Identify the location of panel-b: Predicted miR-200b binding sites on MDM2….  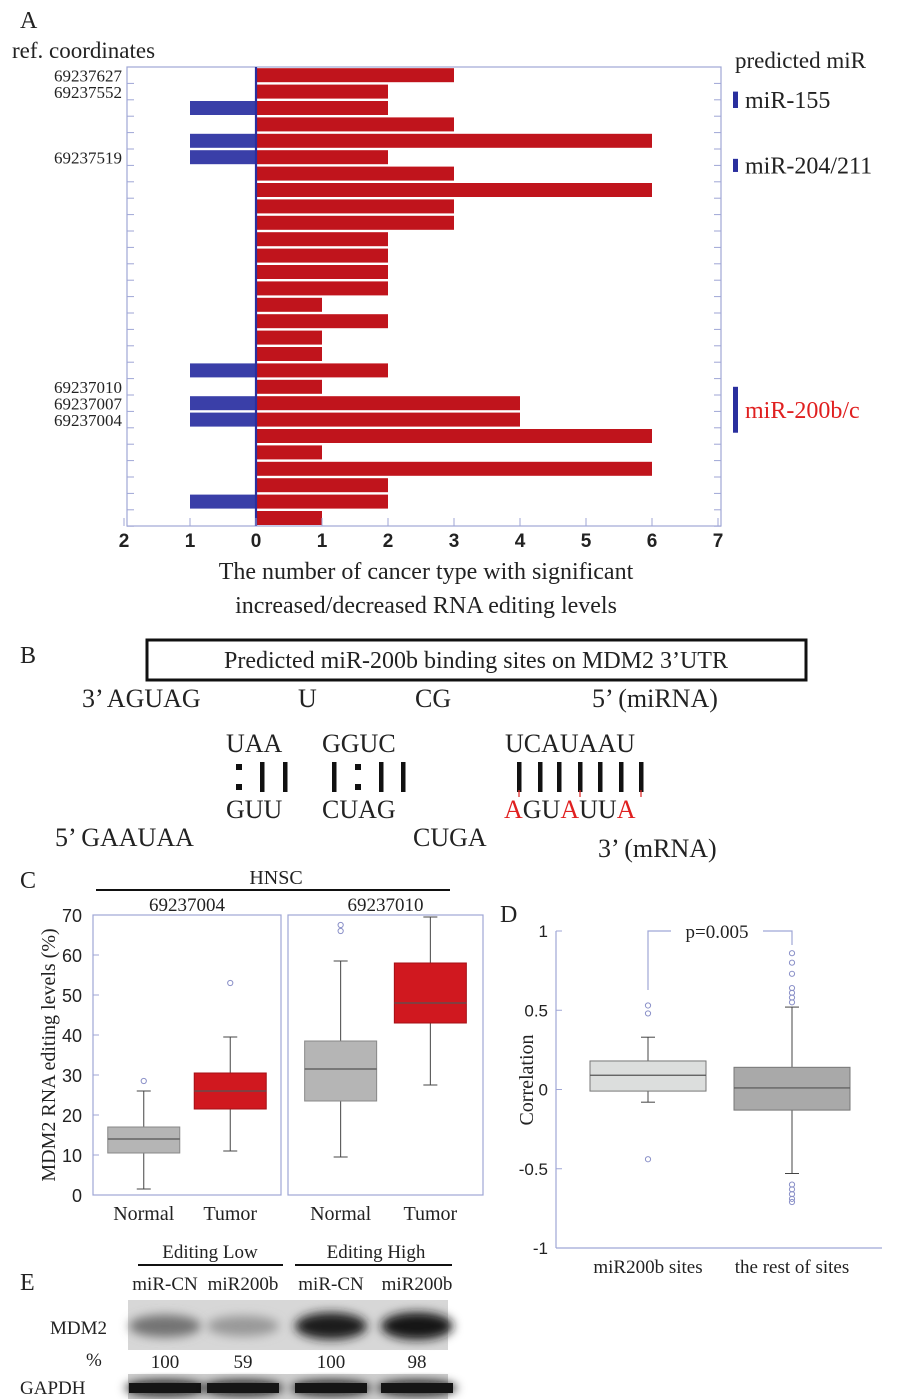
(431, 750).